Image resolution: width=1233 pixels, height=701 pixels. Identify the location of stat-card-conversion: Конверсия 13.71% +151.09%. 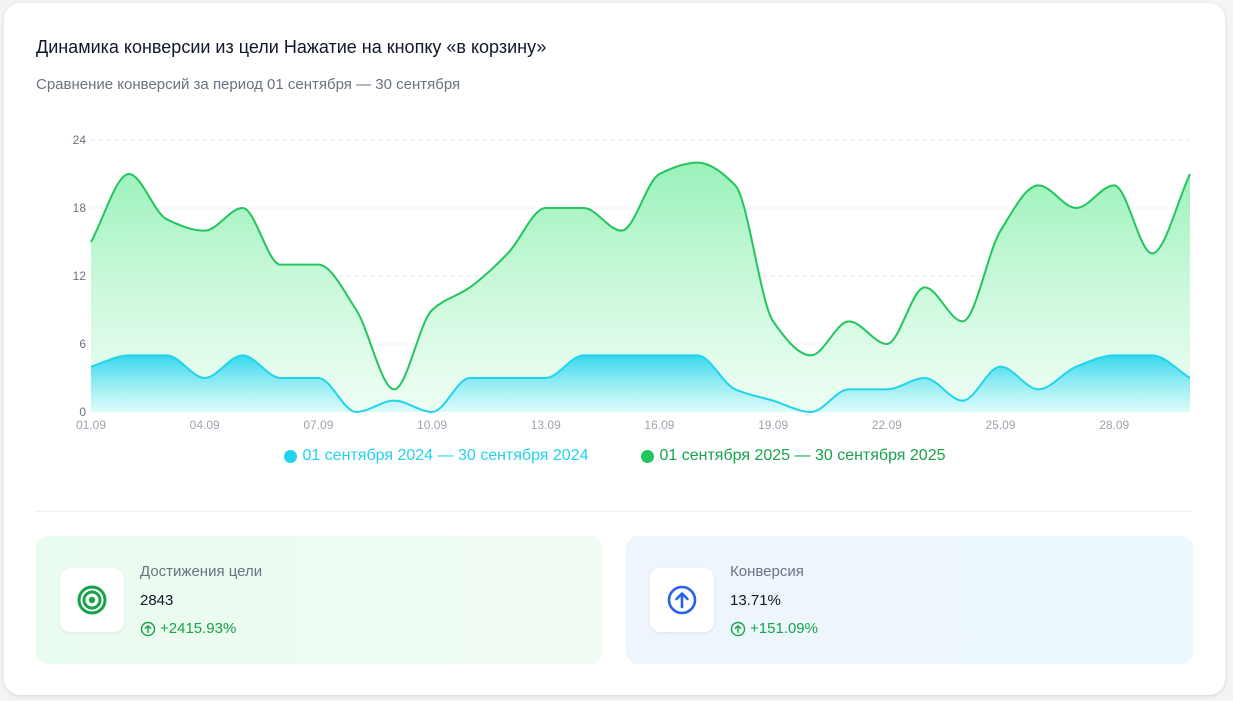
(909, 600).